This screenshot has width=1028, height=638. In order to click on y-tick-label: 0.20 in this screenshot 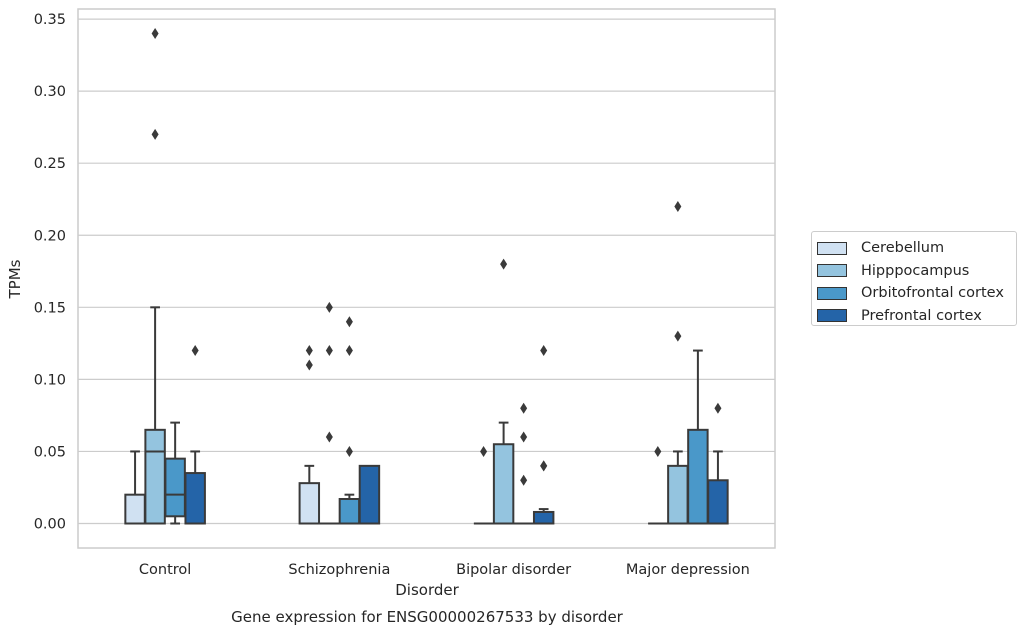, I will do `click(50, 236)`.